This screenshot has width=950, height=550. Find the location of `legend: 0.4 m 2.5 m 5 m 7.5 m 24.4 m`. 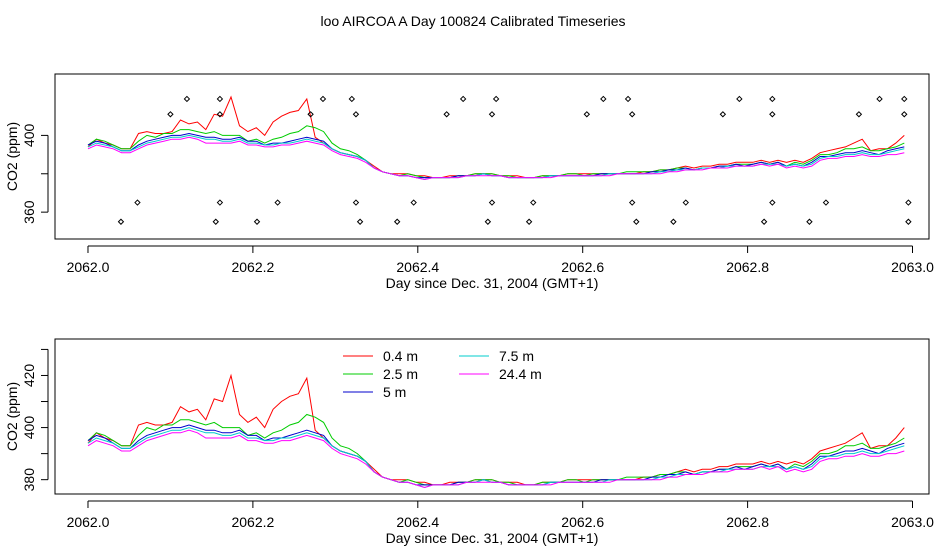

legend: 0.4 m 2.5 m 5 m 7.5 m 24.4 m is located at coordinates (442, 374).